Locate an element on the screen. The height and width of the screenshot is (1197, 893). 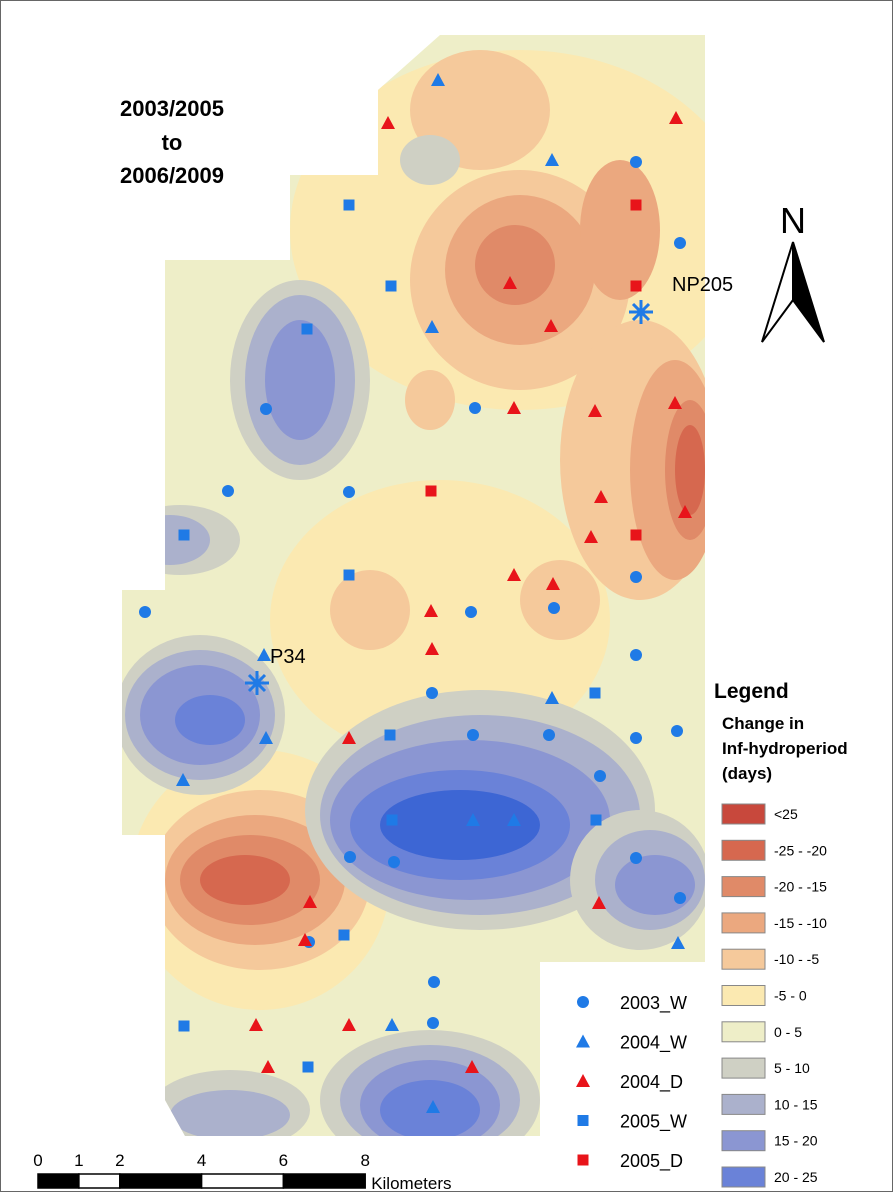
title-line: to is located at coordinates (172, 142).